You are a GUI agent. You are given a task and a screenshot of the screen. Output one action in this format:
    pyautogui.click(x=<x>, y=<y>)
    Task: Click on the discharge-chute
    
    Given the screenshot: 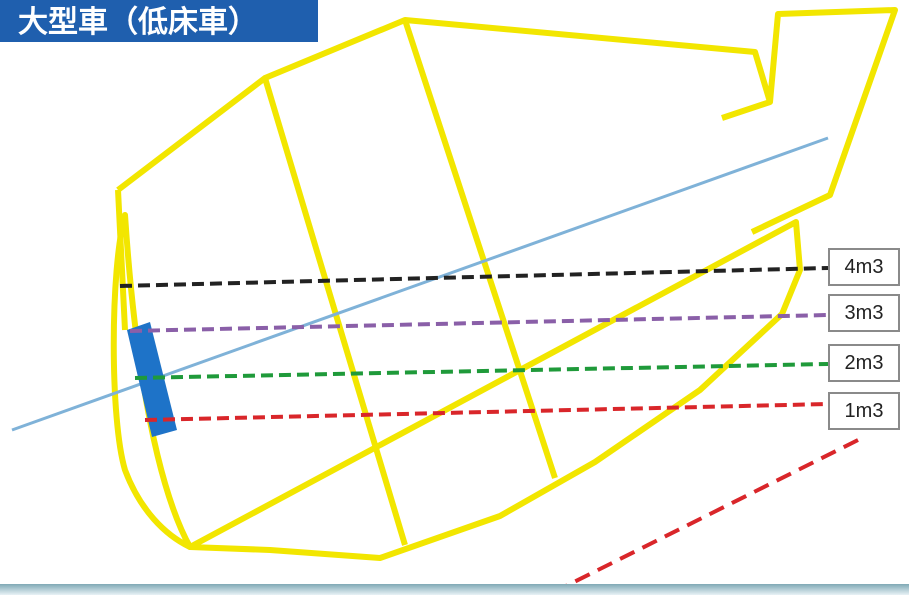 What is the action you would take?
    pyautogui.click(x=152, y=379)
    